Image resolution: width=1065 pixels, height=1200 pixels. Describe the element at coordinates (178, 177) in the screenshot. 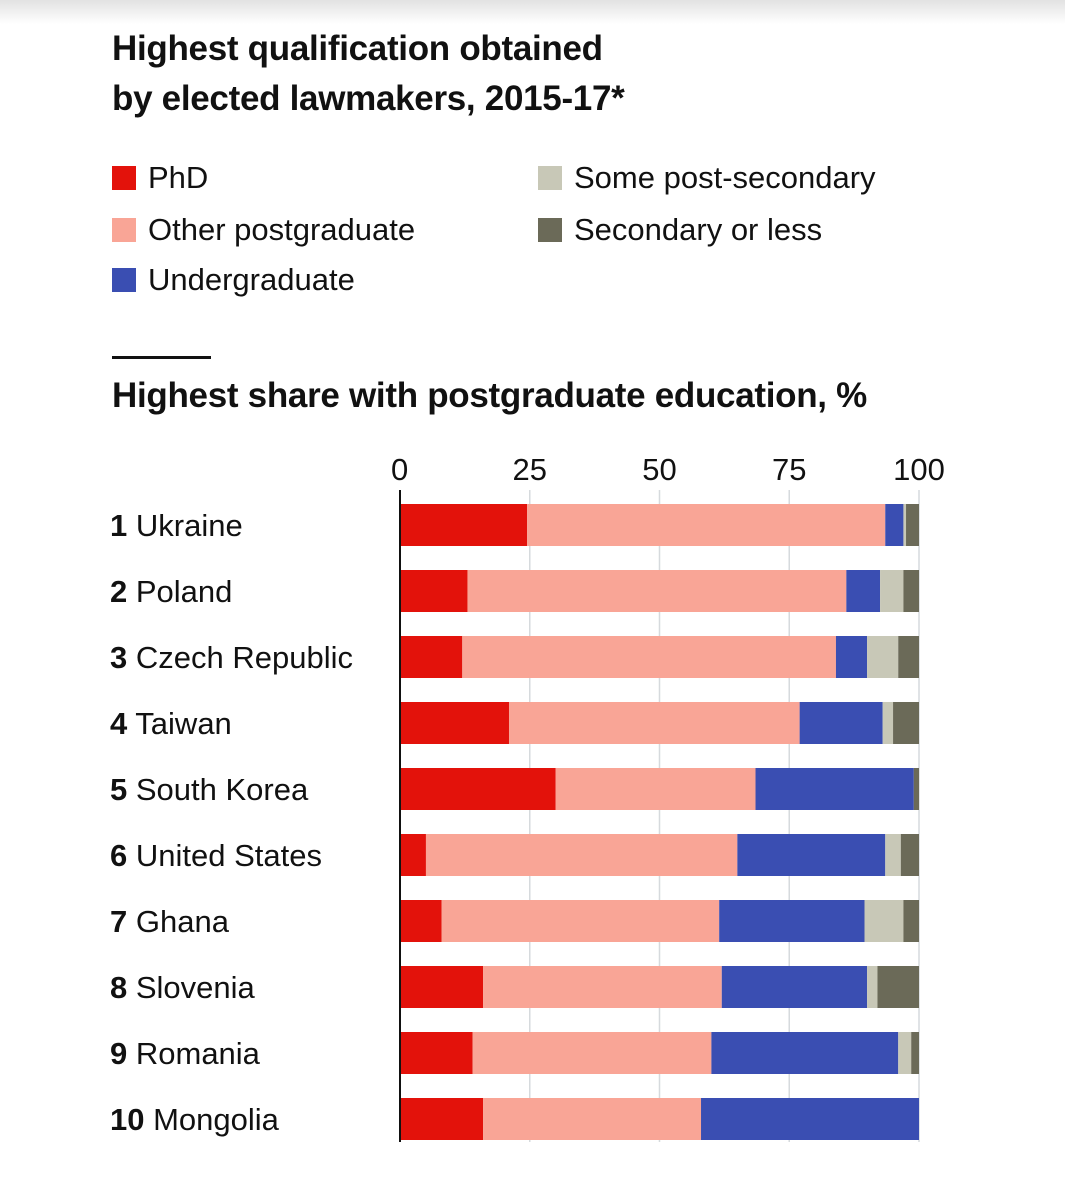

I see `legend-label-phd: PhD` at that location.